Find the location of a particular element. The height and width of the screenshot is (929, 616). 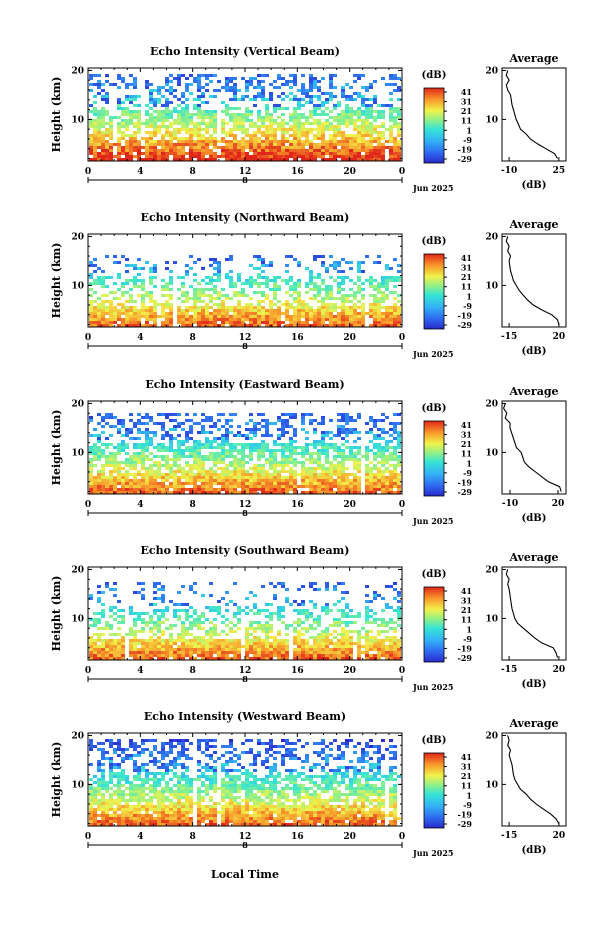

colorbar-tick-label: -29 is located at coordinates (465, 492).